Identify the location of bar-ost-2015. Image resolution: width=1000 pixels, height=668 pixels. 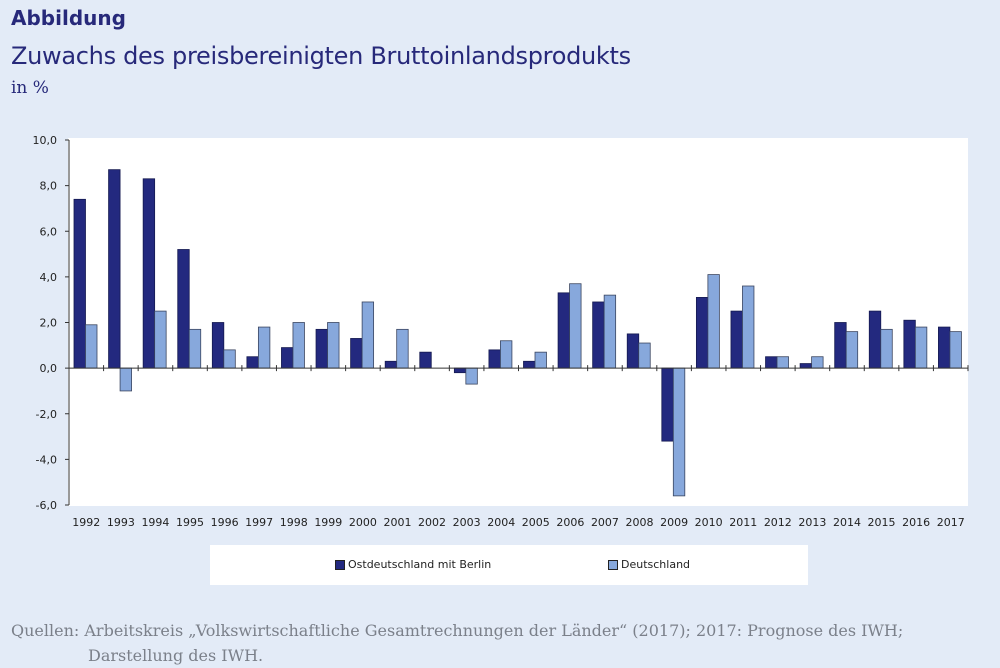
(875, 339).